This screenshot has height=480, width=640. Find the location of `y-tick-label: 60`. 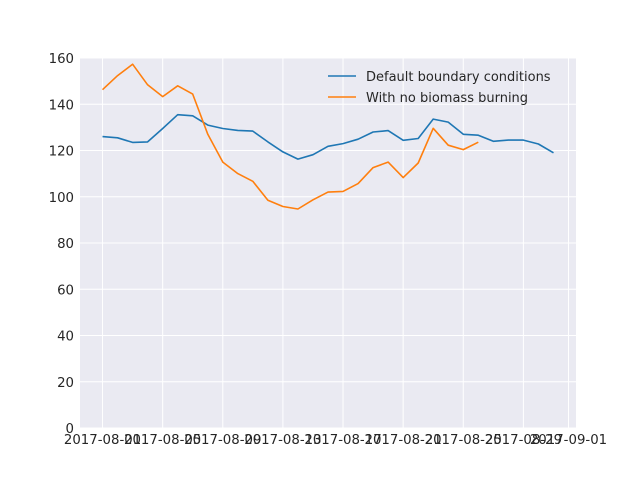

y-tick-label: 60 is located at coordinates (65, 290).